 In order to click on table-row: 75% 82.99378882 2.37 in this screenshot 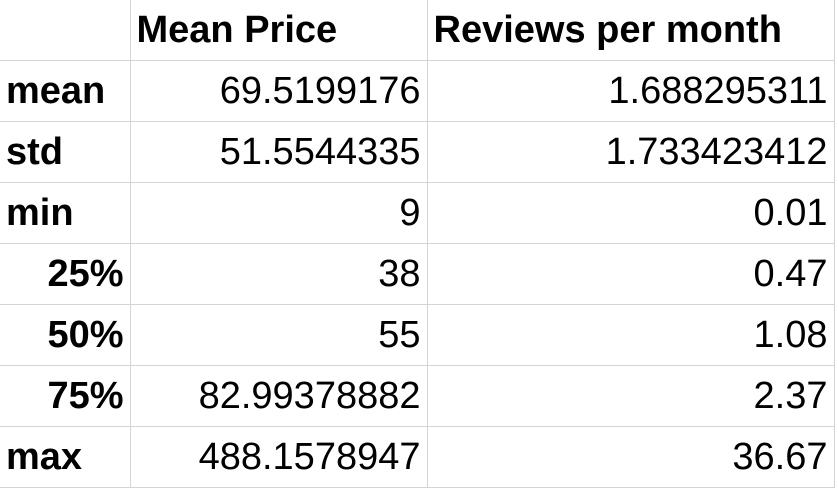, I will do `click(417, 396)`.